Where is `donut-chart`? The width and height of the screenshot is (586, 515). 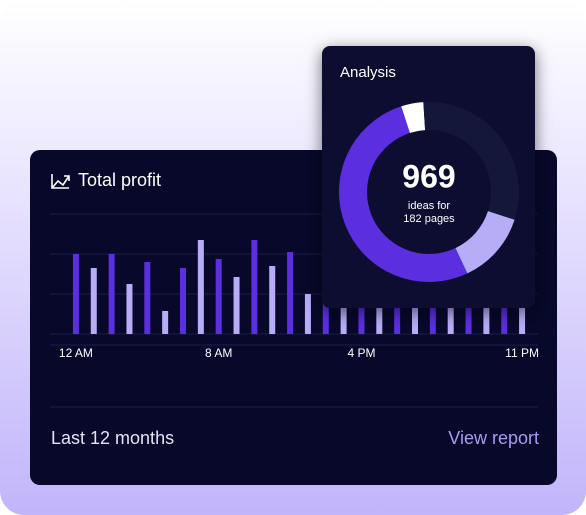 donut-chart is located at coordinates (429, 192).